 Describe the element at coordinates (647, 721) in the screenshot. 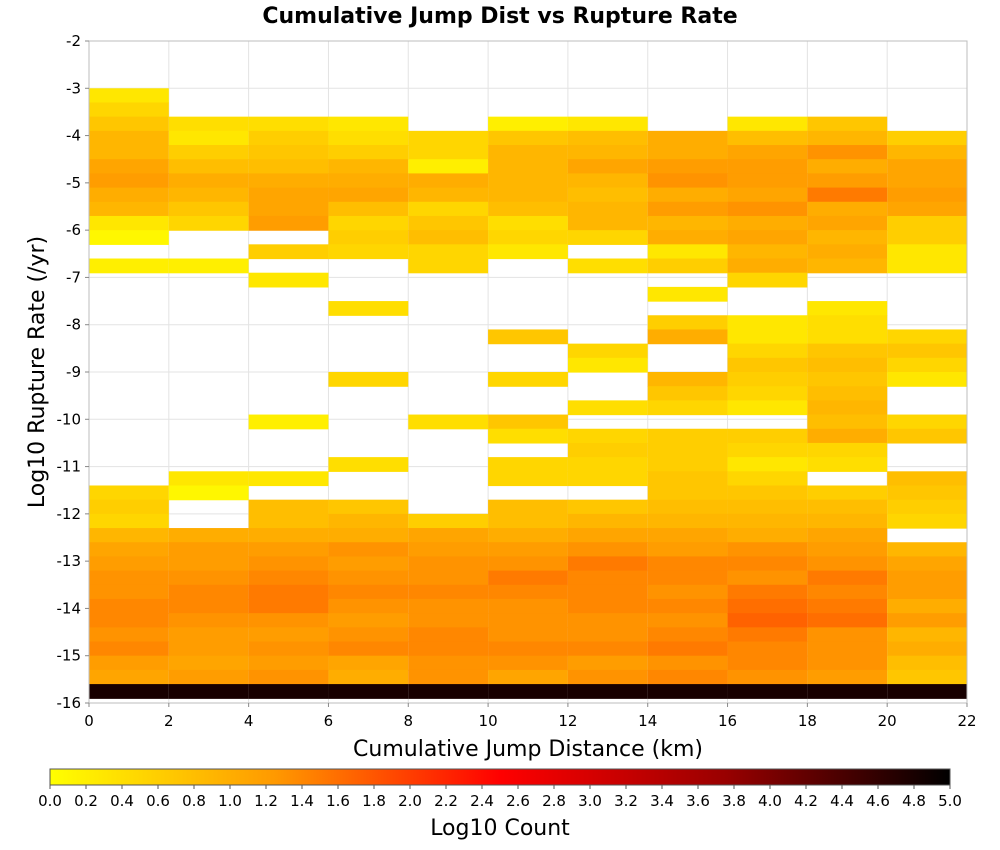

I see `x-tick-label: 14` at that location.